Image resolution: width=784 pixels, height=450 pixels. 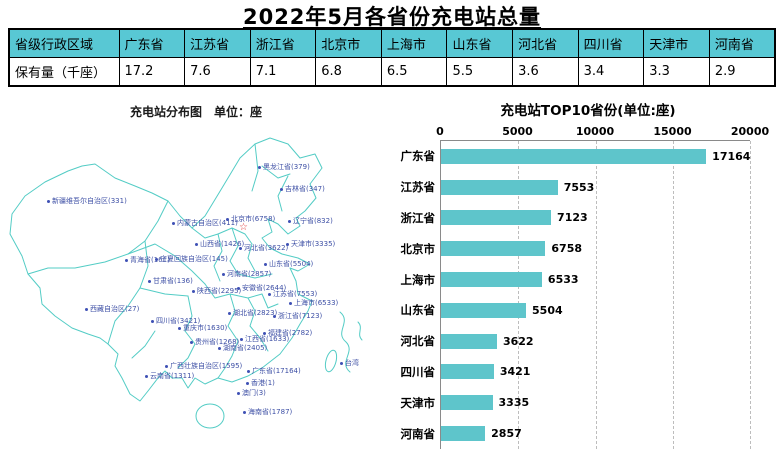 I want to click on province-label-text: 海南省(1787), so click(x=270, y=412).